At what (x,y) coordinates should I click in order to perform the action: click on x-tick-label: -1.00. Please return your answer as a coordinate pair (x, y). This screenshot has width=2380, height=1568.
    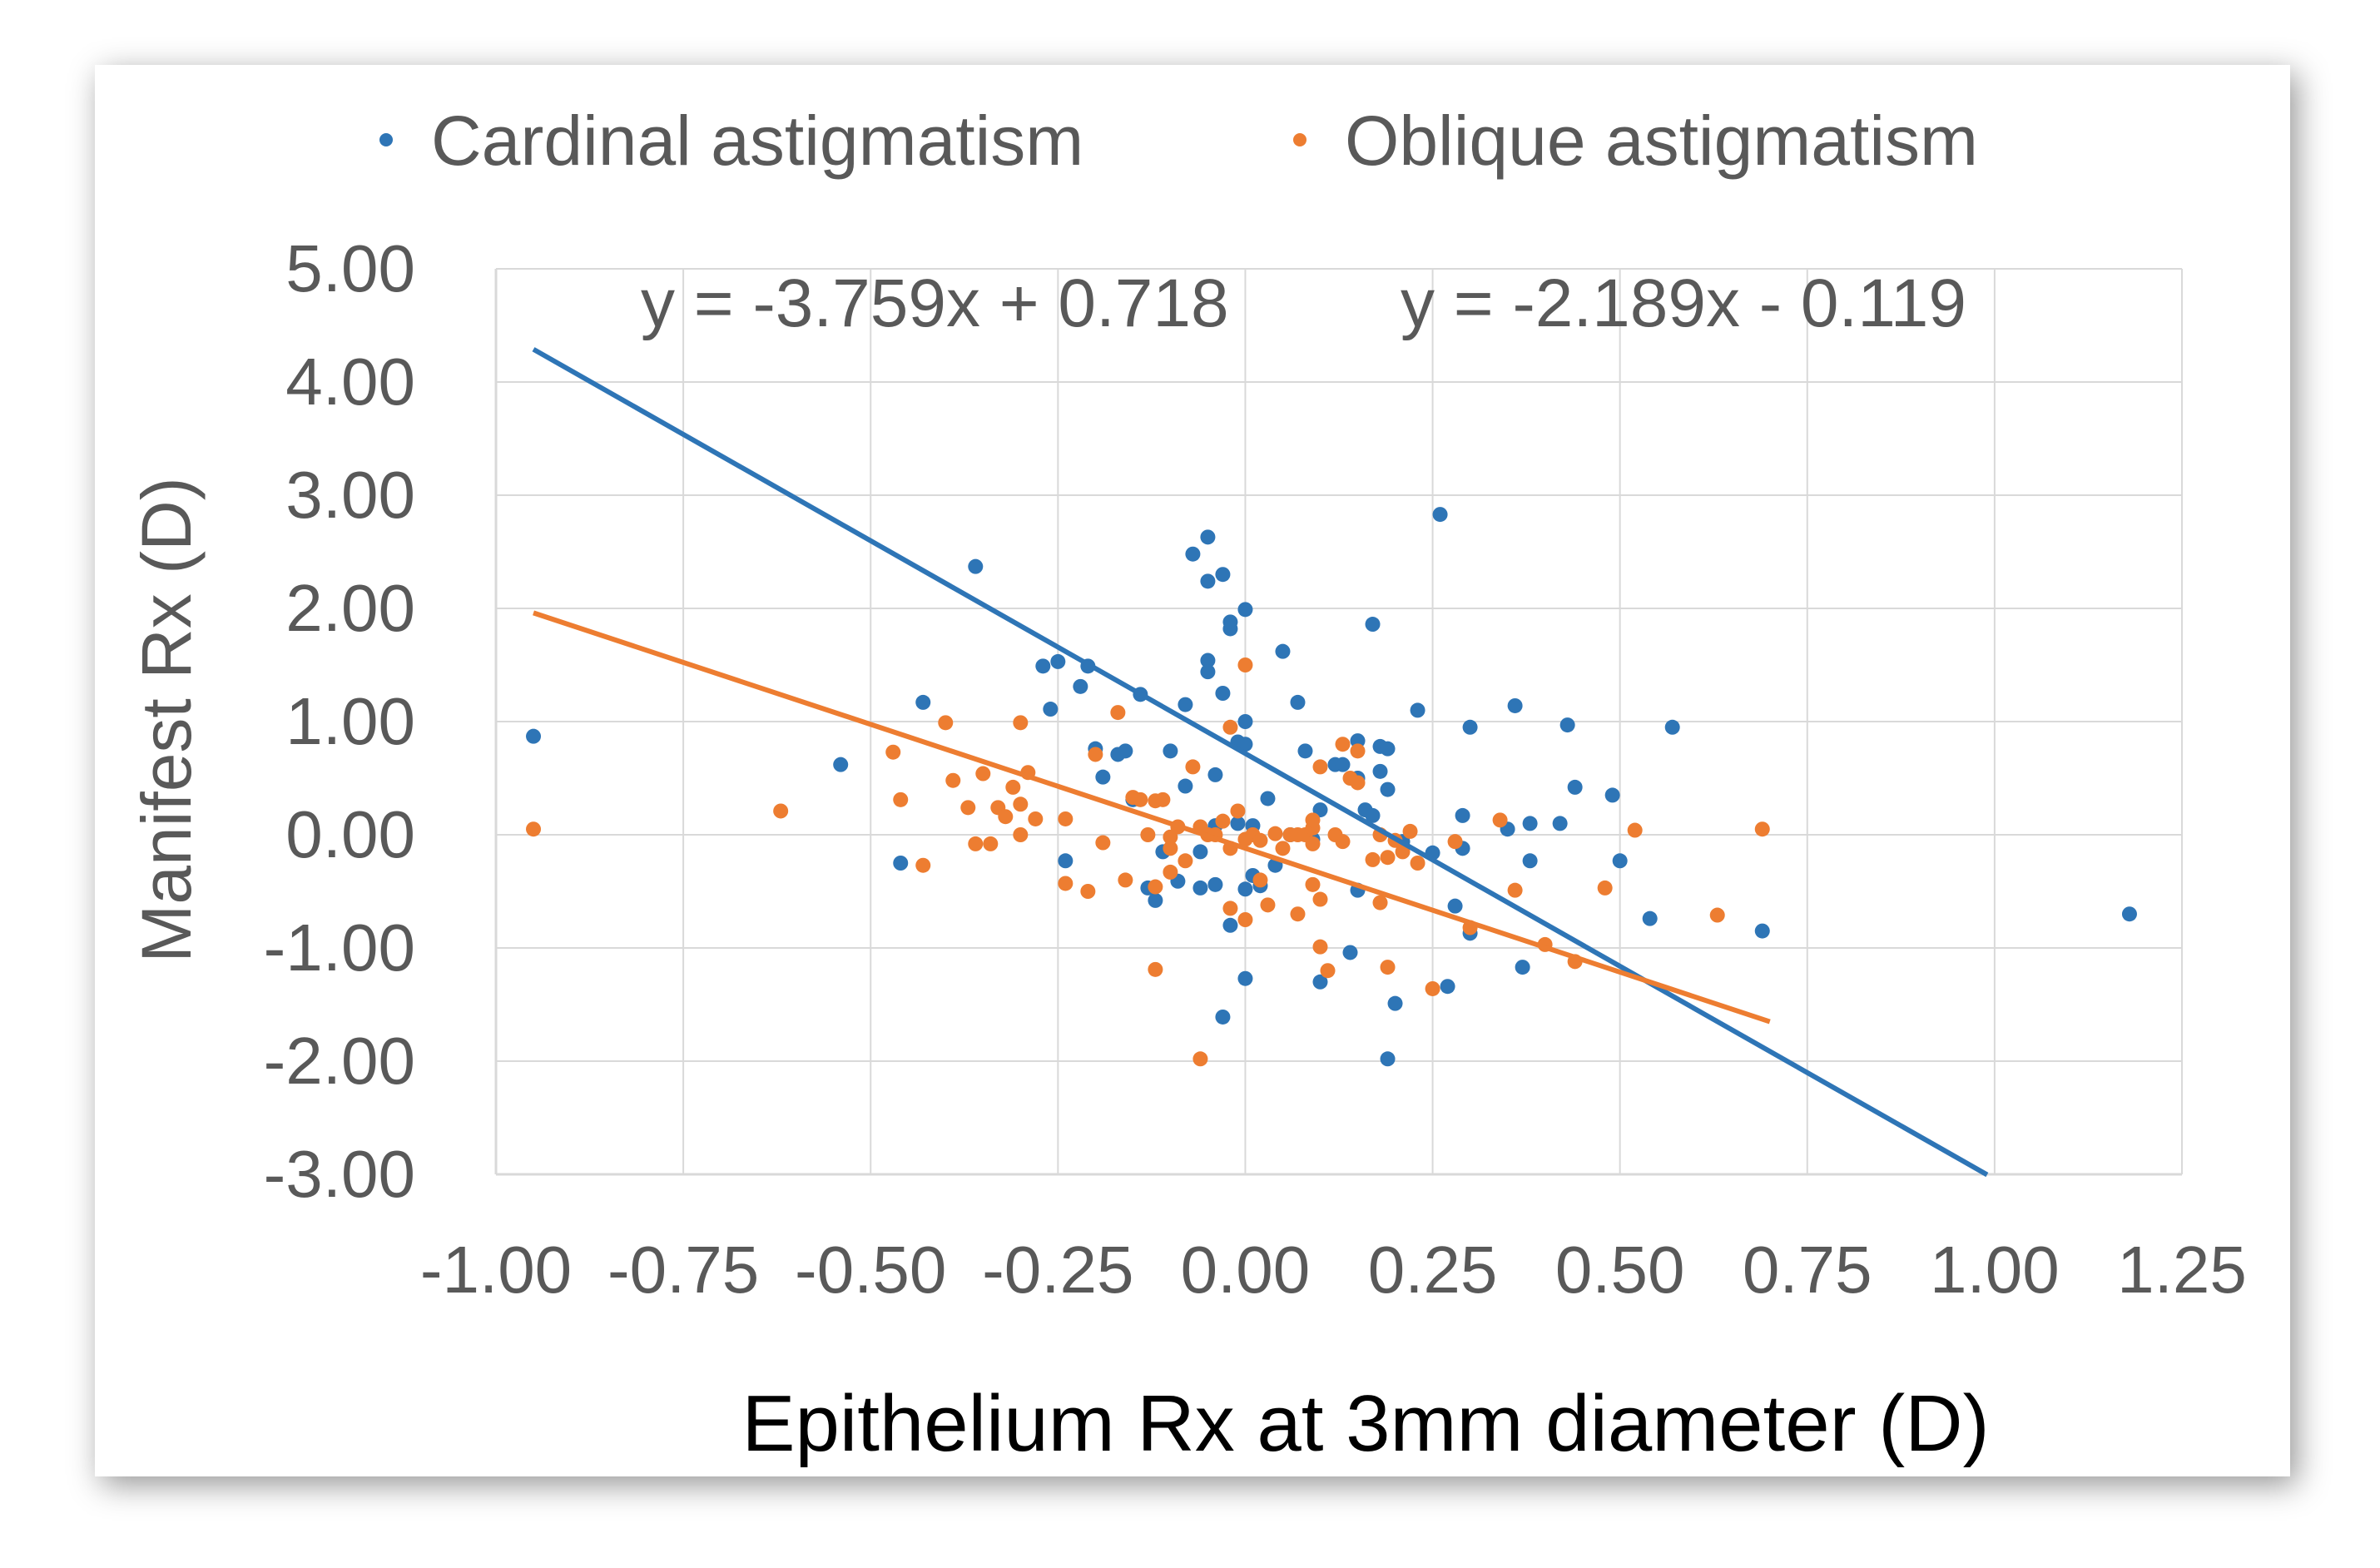
    Looking at the image, I should click on (496, 1270).